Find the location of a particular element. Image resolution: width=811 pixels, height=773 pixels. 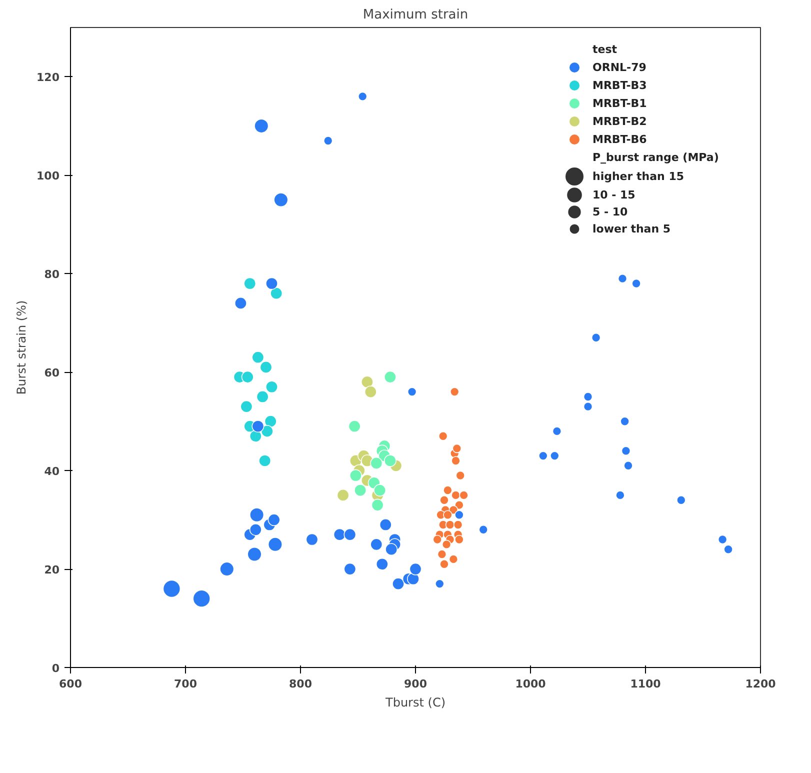

legend-label: MRBT-B3 is located at coordinates (619, 85).